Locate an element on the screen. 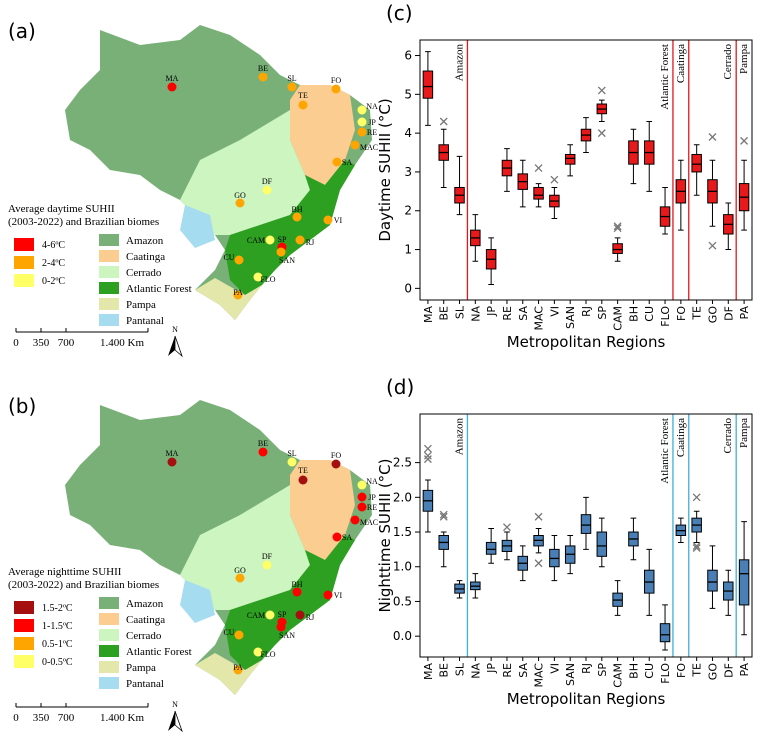 The width and height of the screenshot is (768, 746). scale-label: 0 is located at coordinates (16, 343).